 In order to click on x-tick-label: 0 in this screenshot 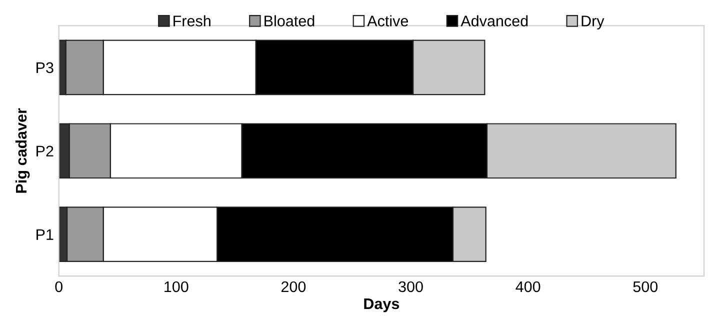, I will do `click(58, 286)`.